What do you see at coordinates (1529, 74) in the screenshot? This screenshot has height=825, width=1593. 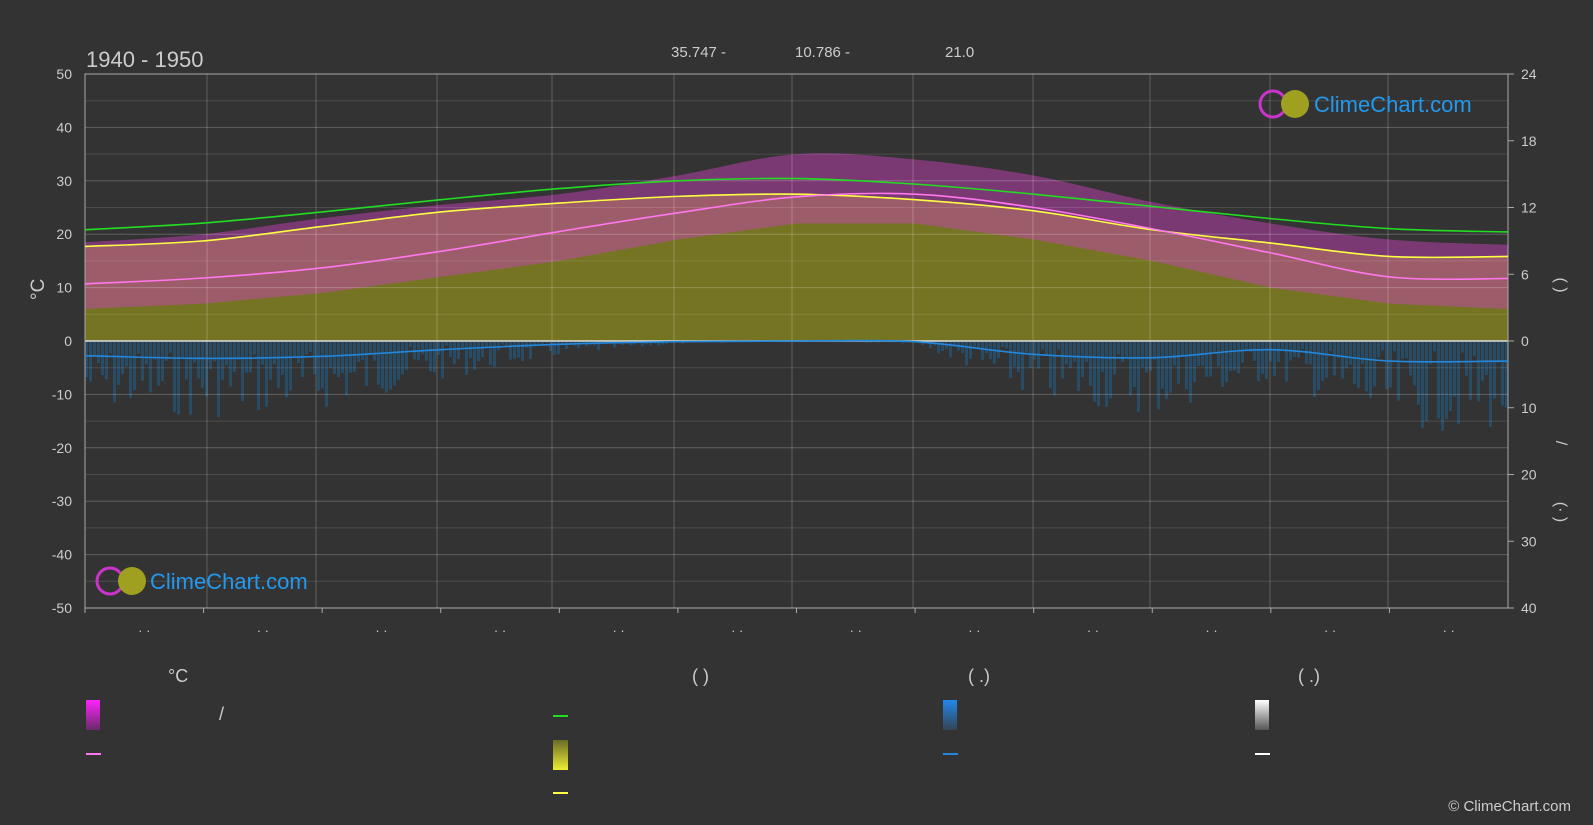 I see `right-tick-label: 24` at bounding box center [1529, 74].